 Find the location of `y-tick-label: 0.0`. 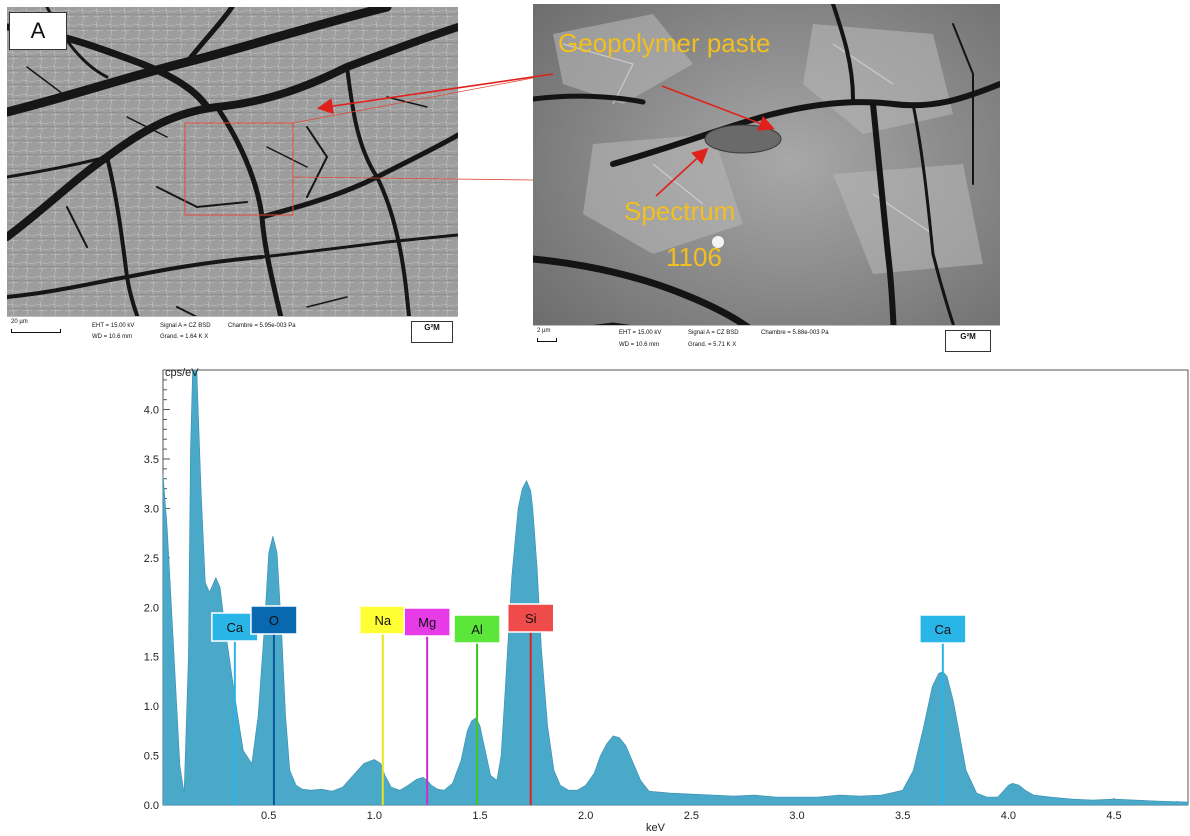

y-tick-label: 0.0 is located at coordinates (151, 806).